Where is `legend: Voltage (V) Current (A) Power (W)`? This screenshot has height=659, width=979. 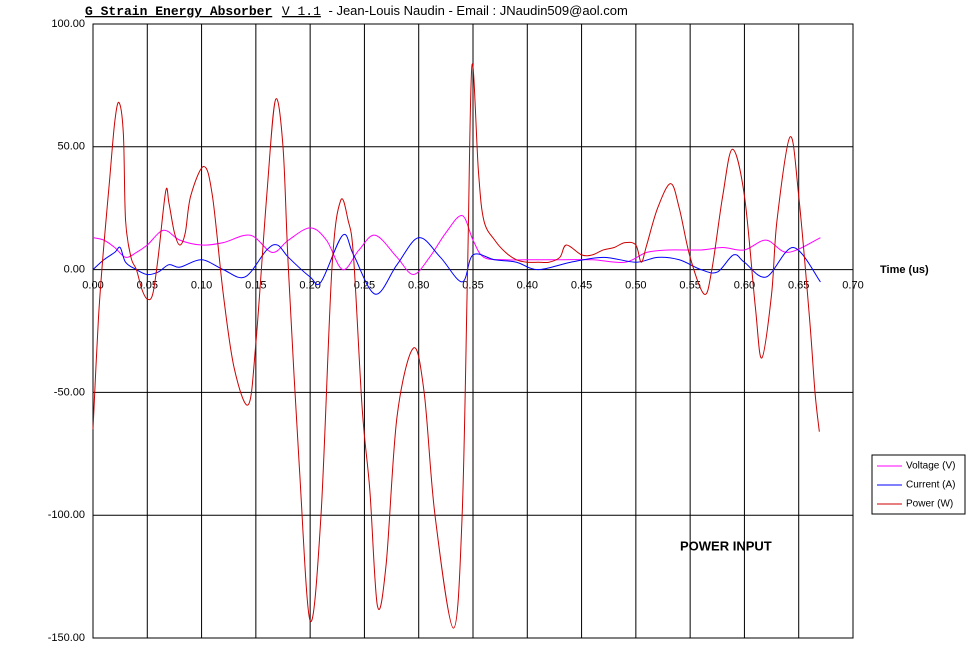 legend: Voltage (V) Current (A) Power (W) is located at coordinates (918, 484).